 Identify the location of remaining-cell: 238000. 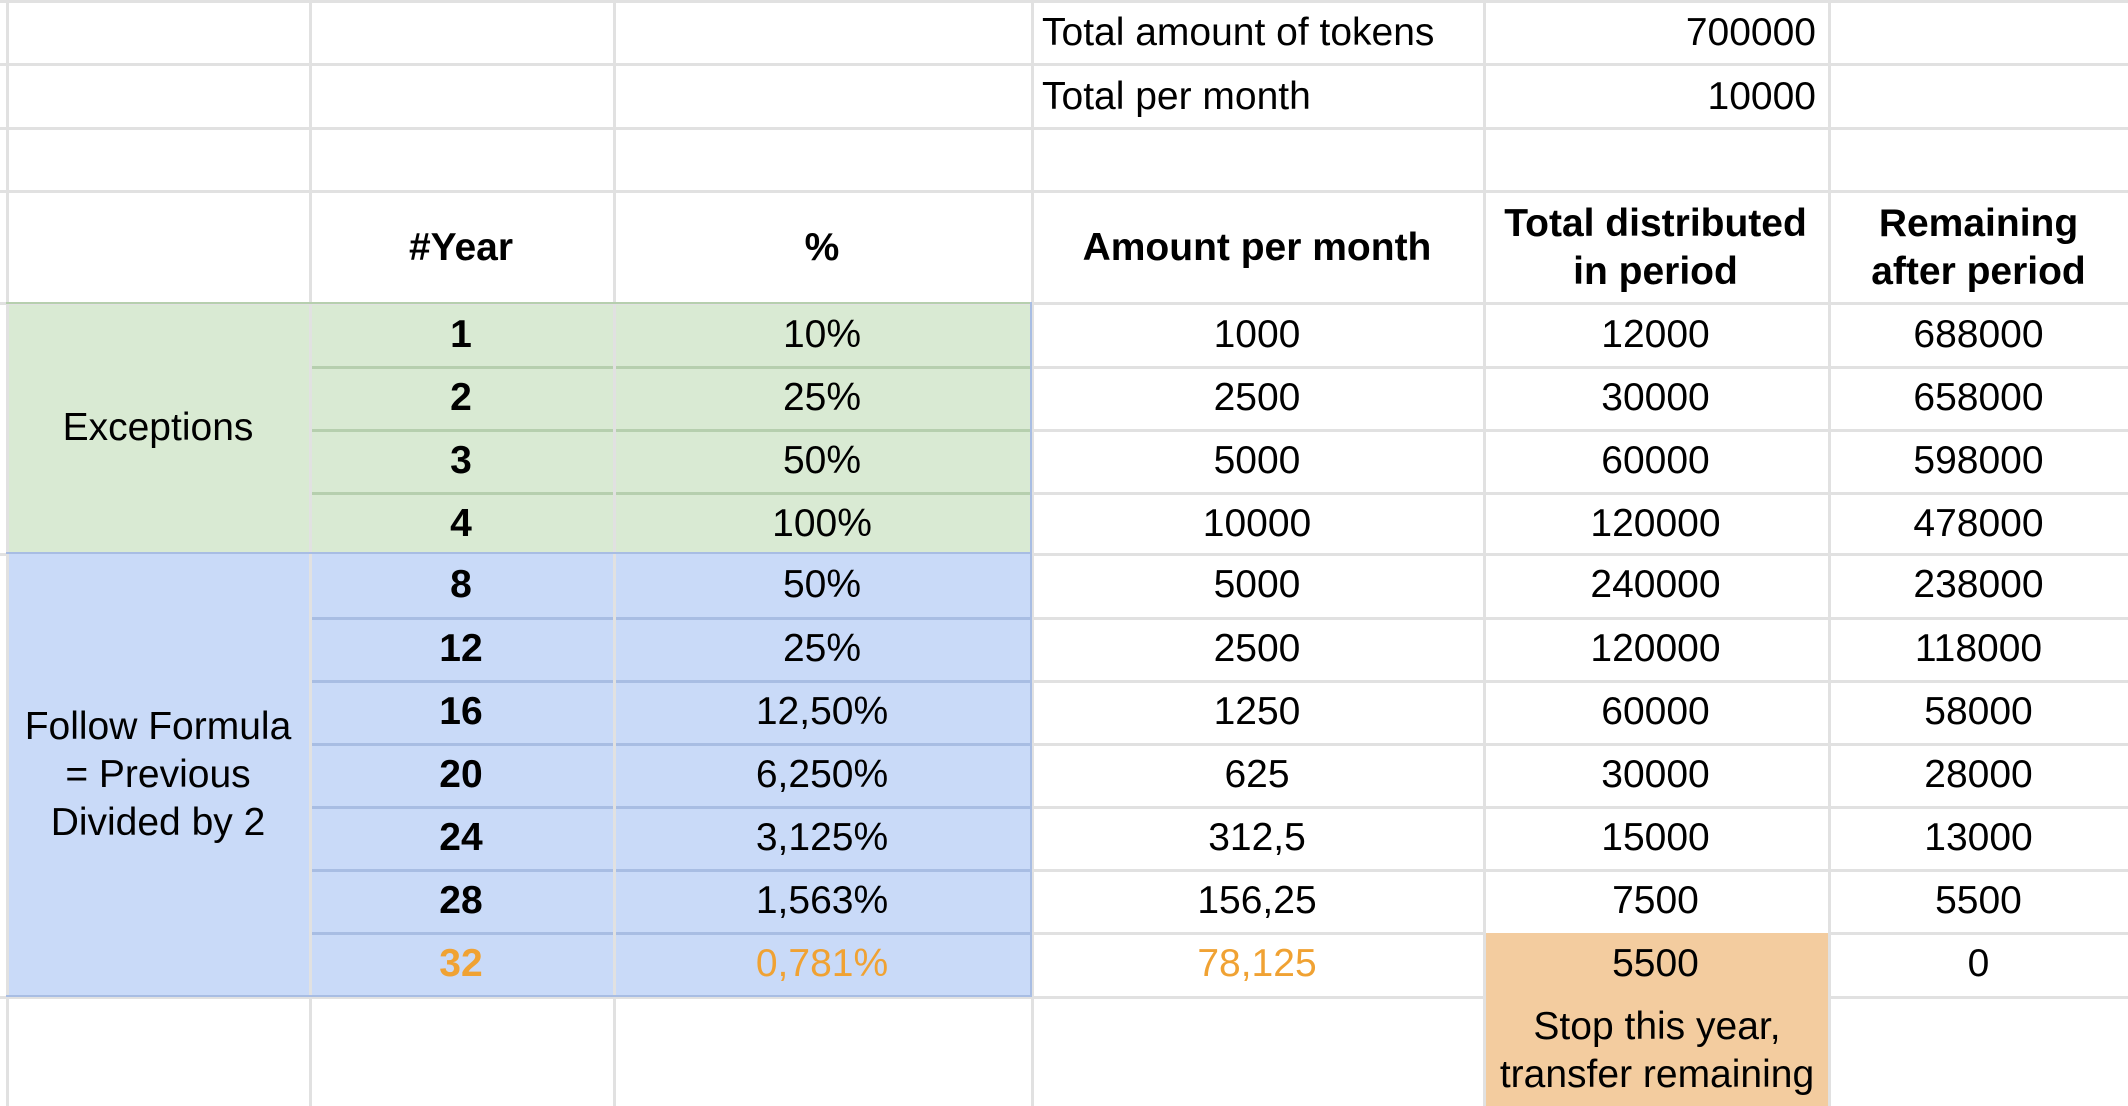
(1978, 584).